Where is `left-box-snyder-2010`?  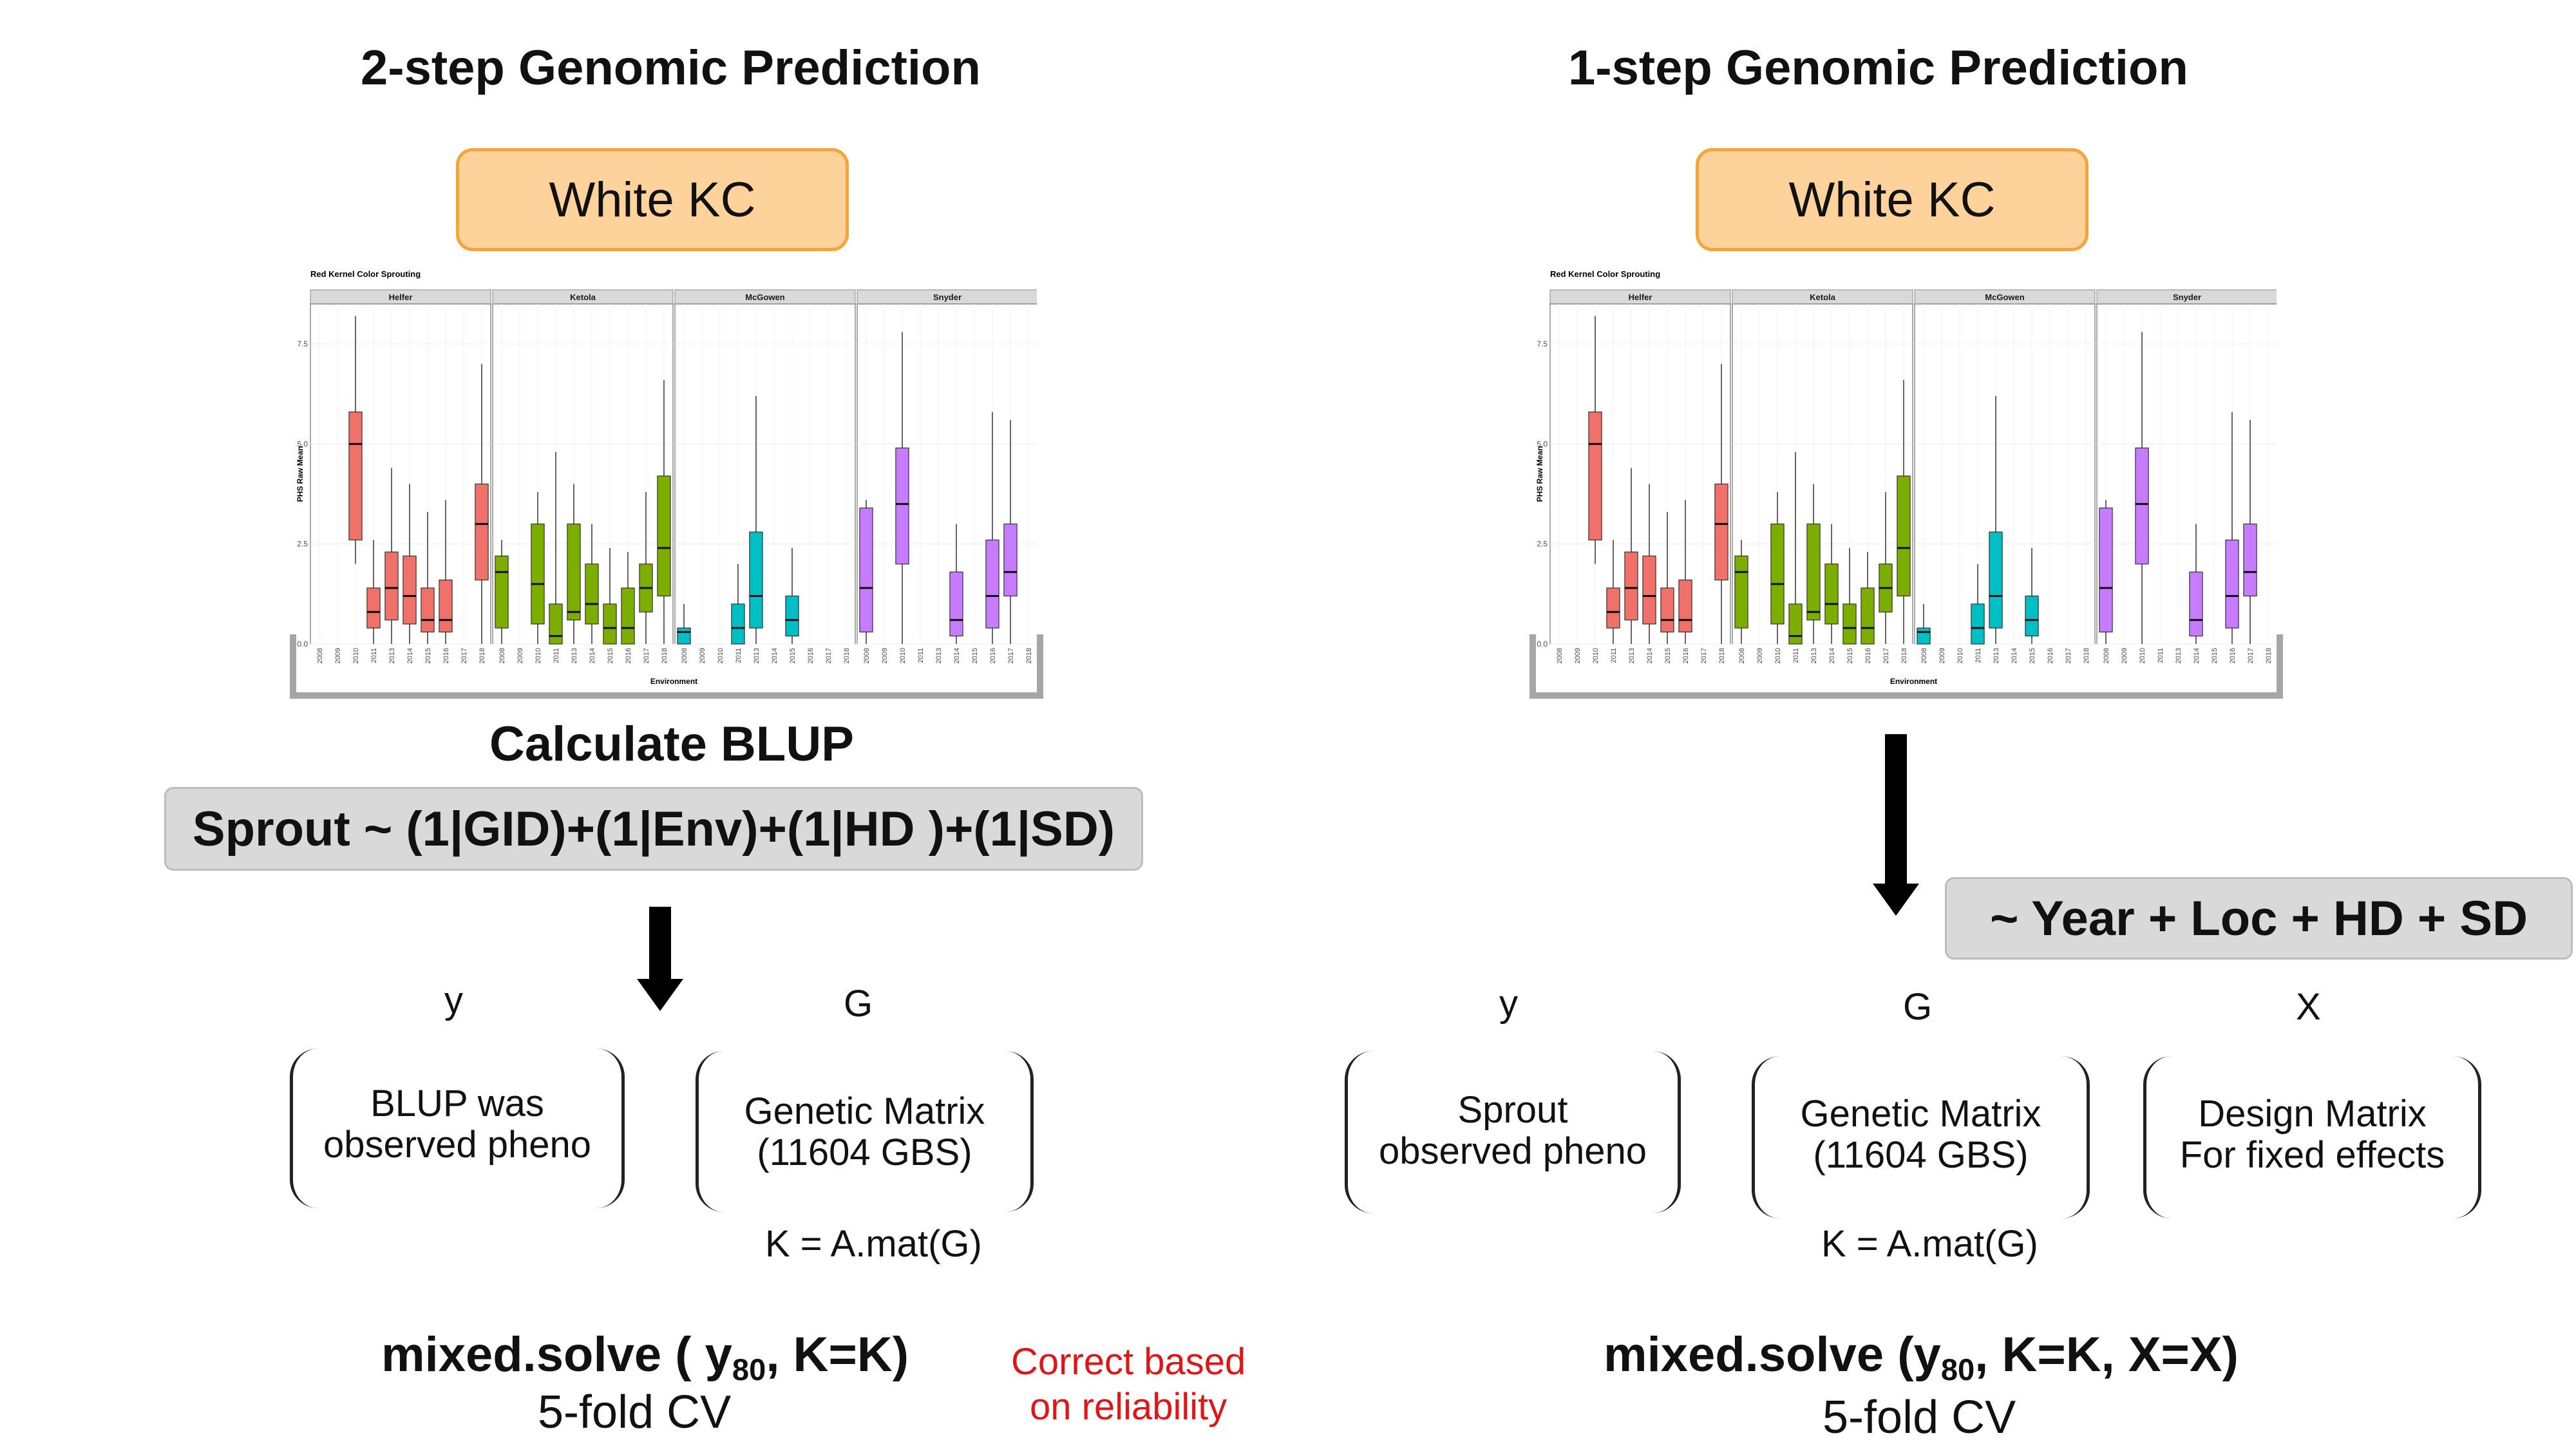 left-box-snyder-2010 is located at coordinates (902, 488).